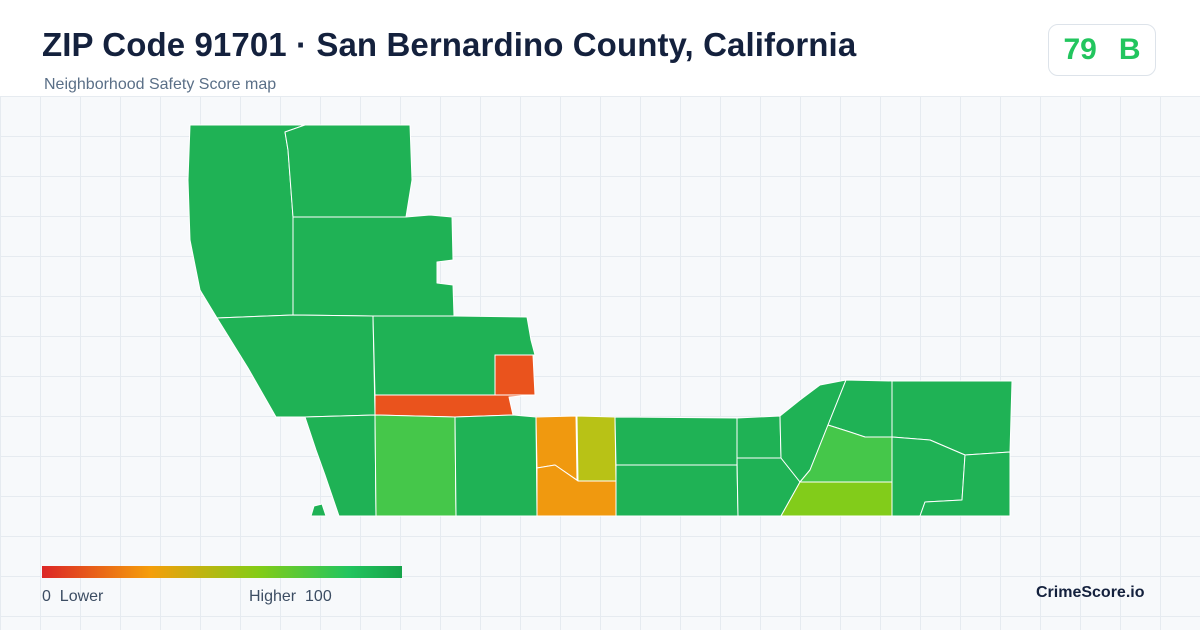 This screenshot has height=630, width=1200. Describe the element at coordinates (348, 171) in the screenshot. I see `tract-north-central` at that location.